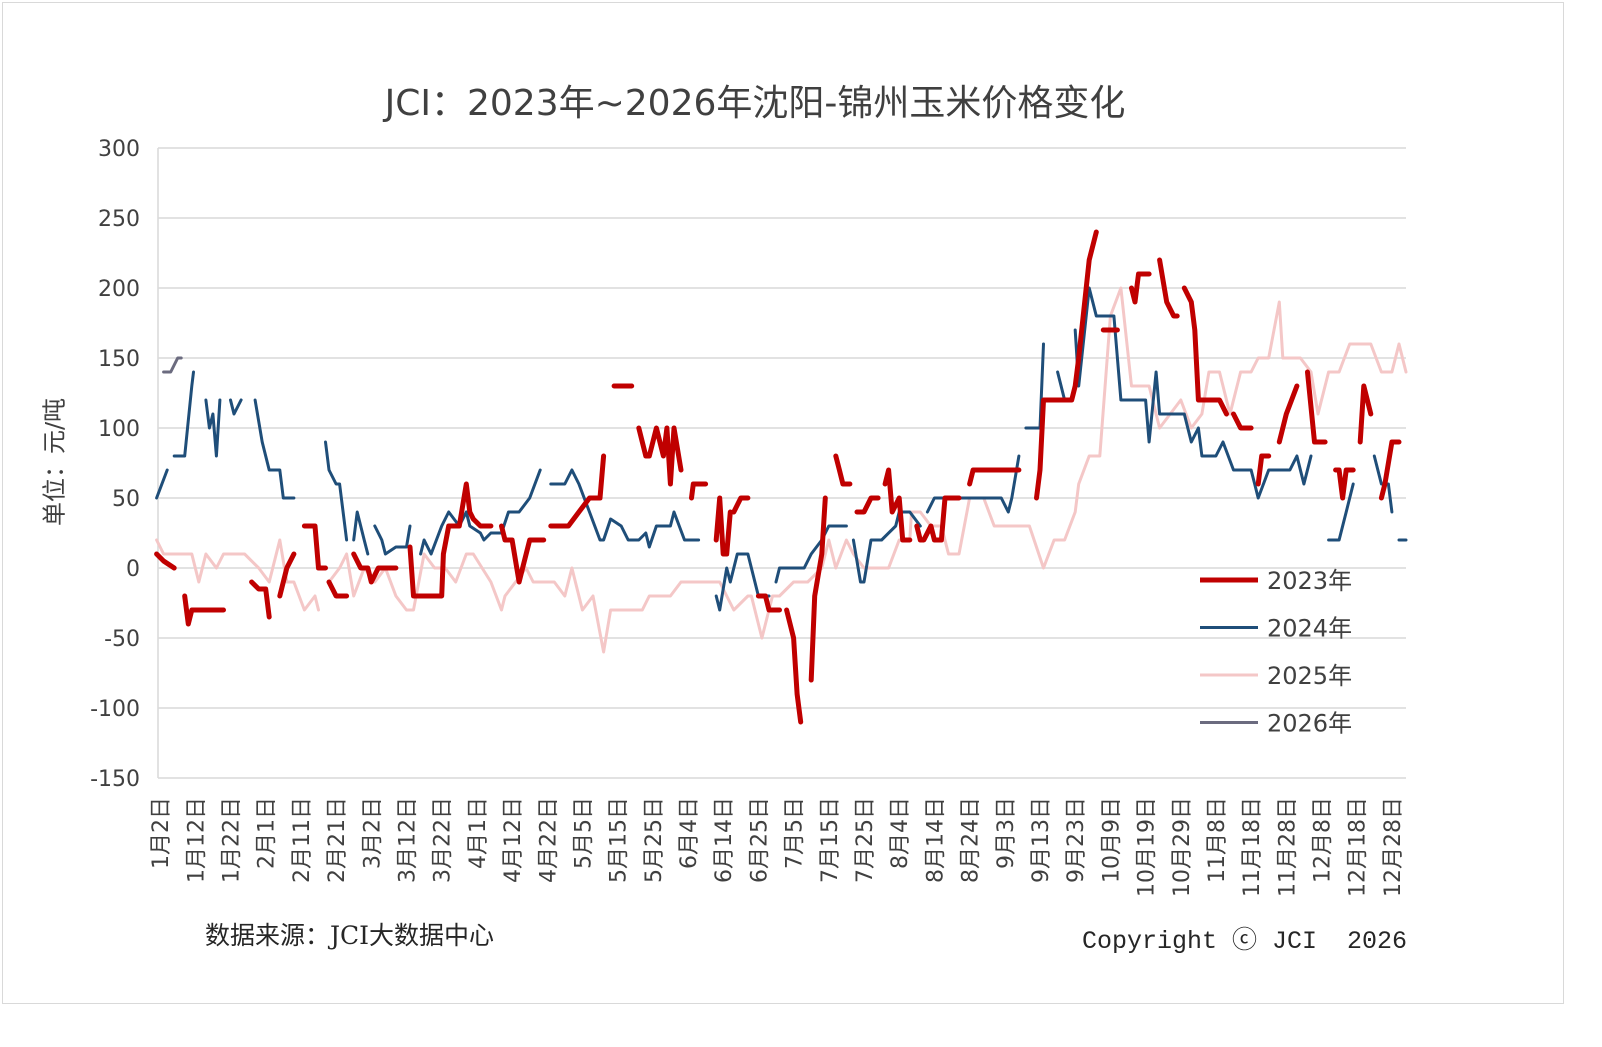 The image size is (1602, 1047). Describe the element at coordinates (119, 219) in the screenshot. I see `y-tick-label: 250` at that location.